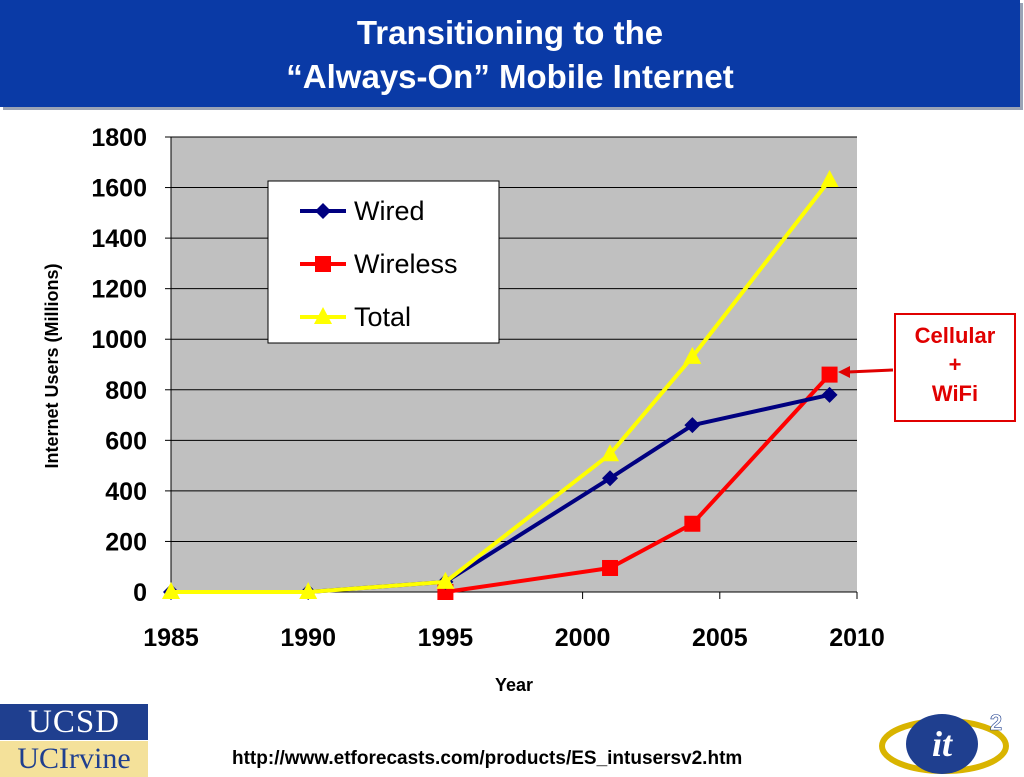  What do you see at coordinates (406, 264) in the screenshot?
I see `legend-label: Wireless` at bounding box center [406, 264].